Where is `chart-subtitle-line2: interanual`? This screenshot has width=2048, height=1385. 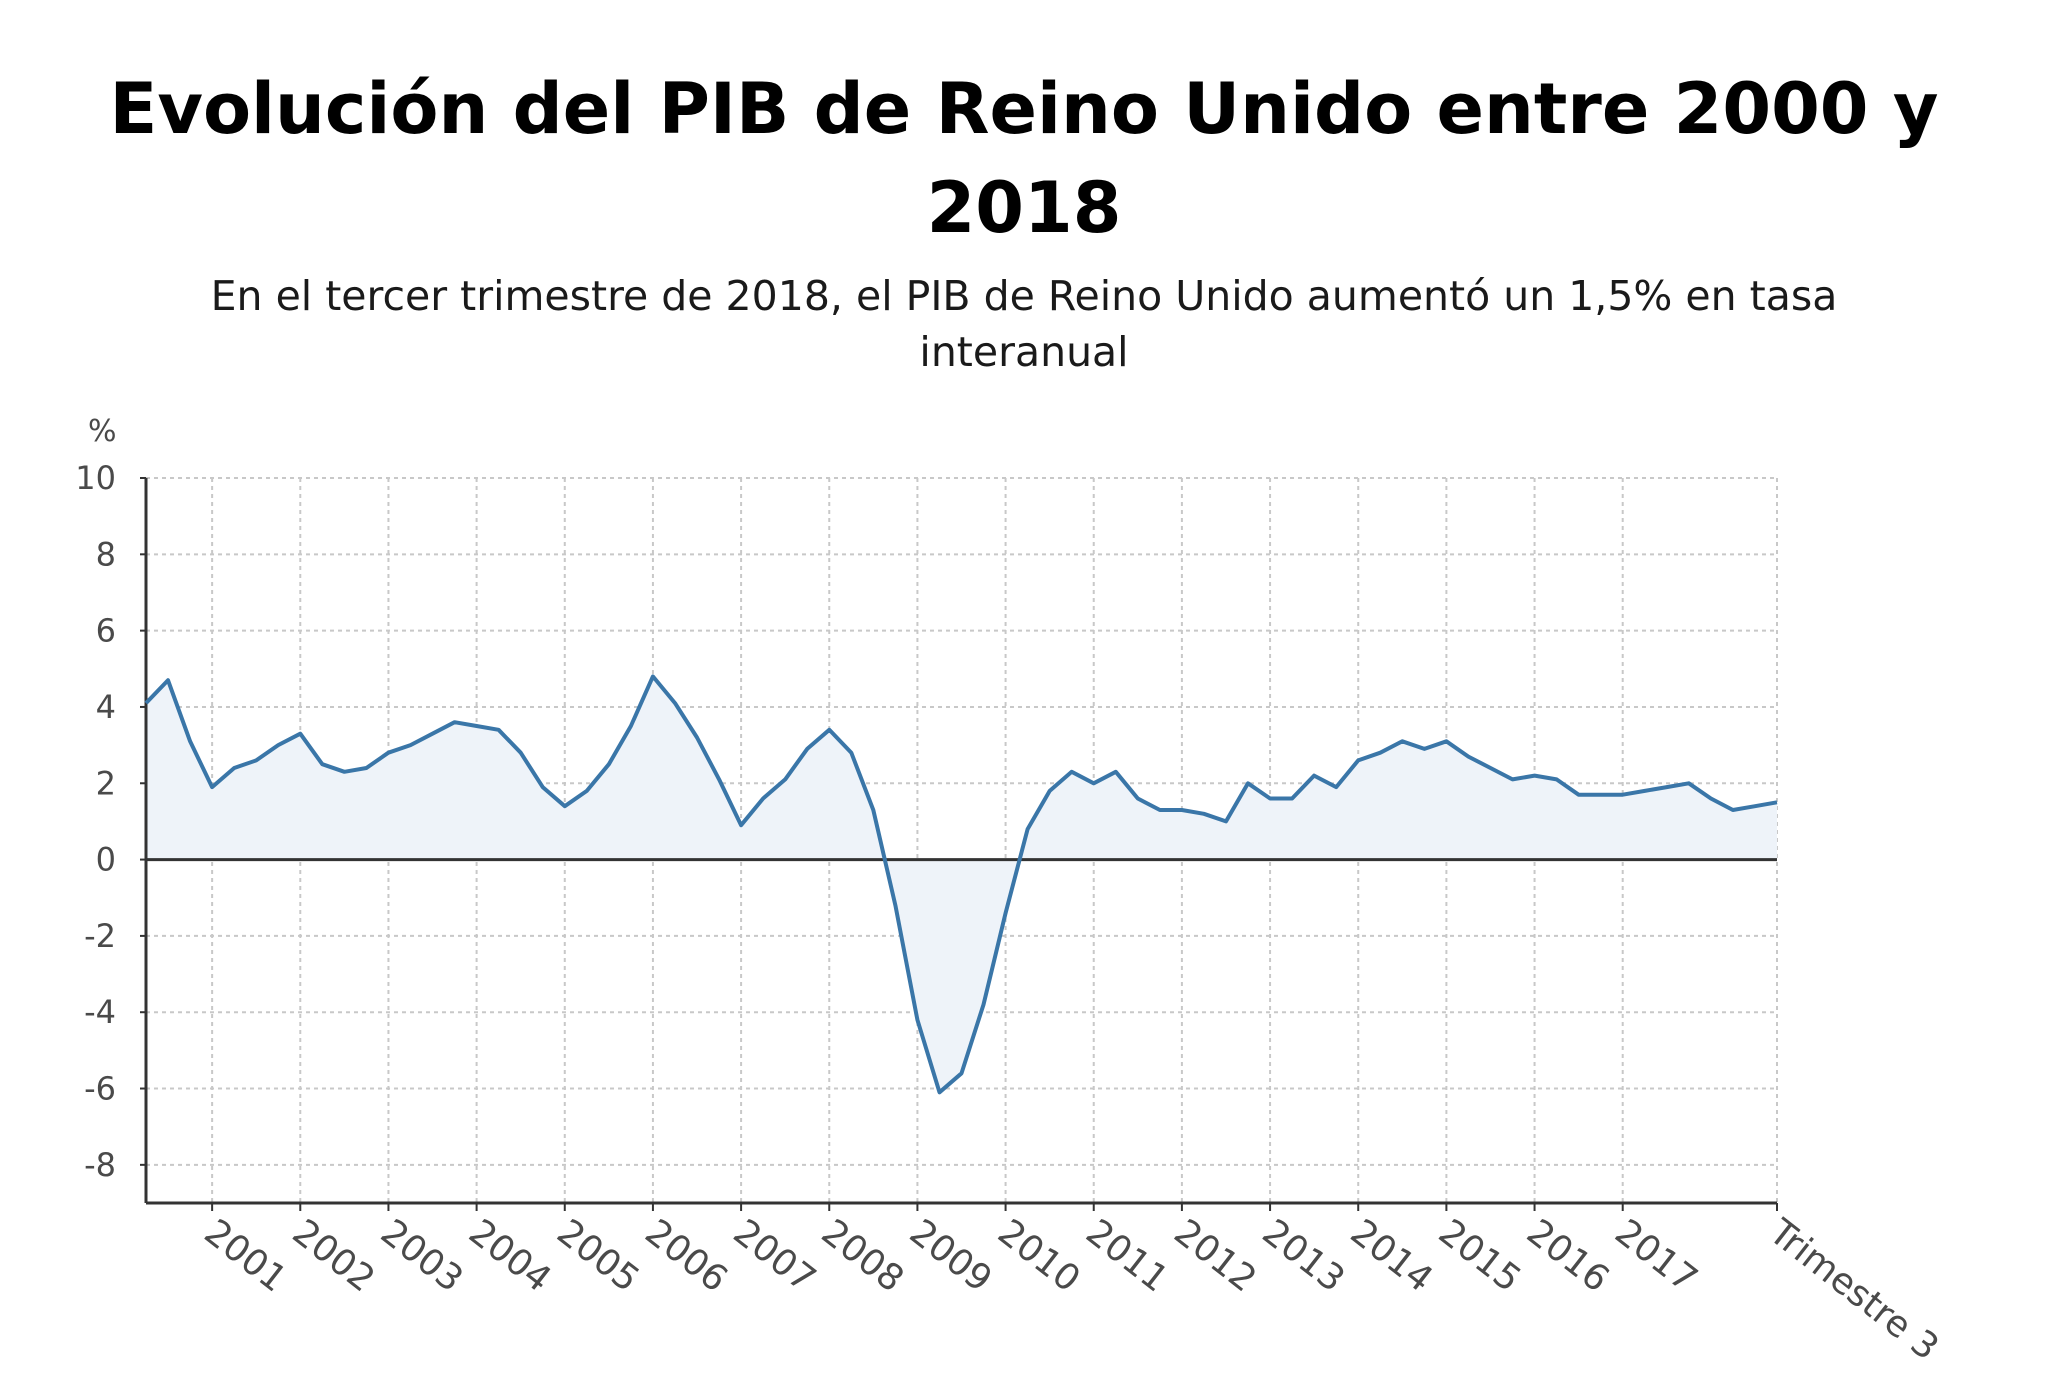 chart-subtitle-line2: interanual is located at coordinates (1023, 352).